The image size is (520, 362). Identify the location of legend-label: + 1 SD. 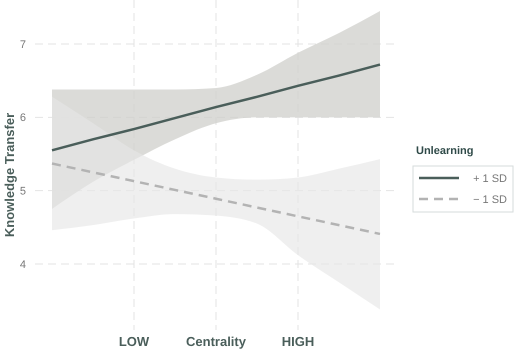
(490, 178).